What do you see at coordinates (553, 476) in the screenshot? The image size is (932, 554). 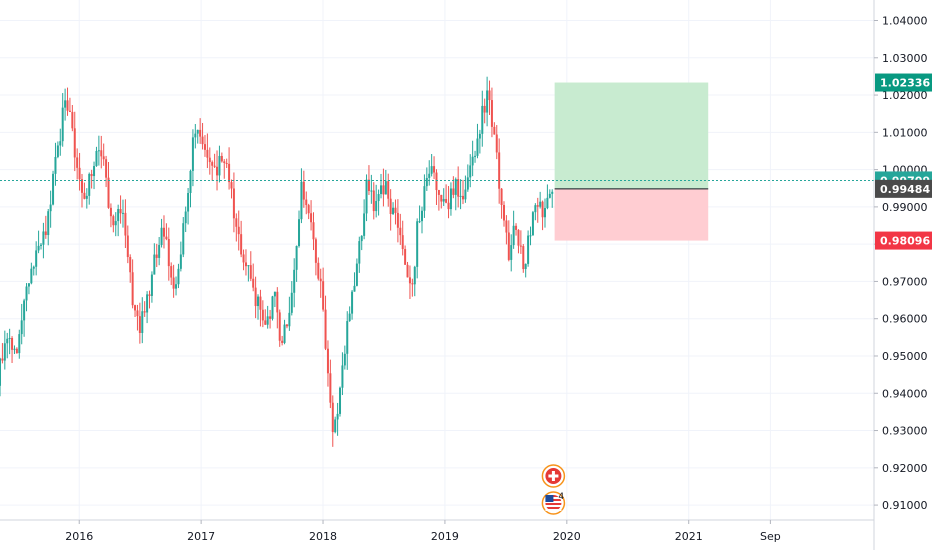 I see `ch-flag-icon` at bounding box center [553, 476].